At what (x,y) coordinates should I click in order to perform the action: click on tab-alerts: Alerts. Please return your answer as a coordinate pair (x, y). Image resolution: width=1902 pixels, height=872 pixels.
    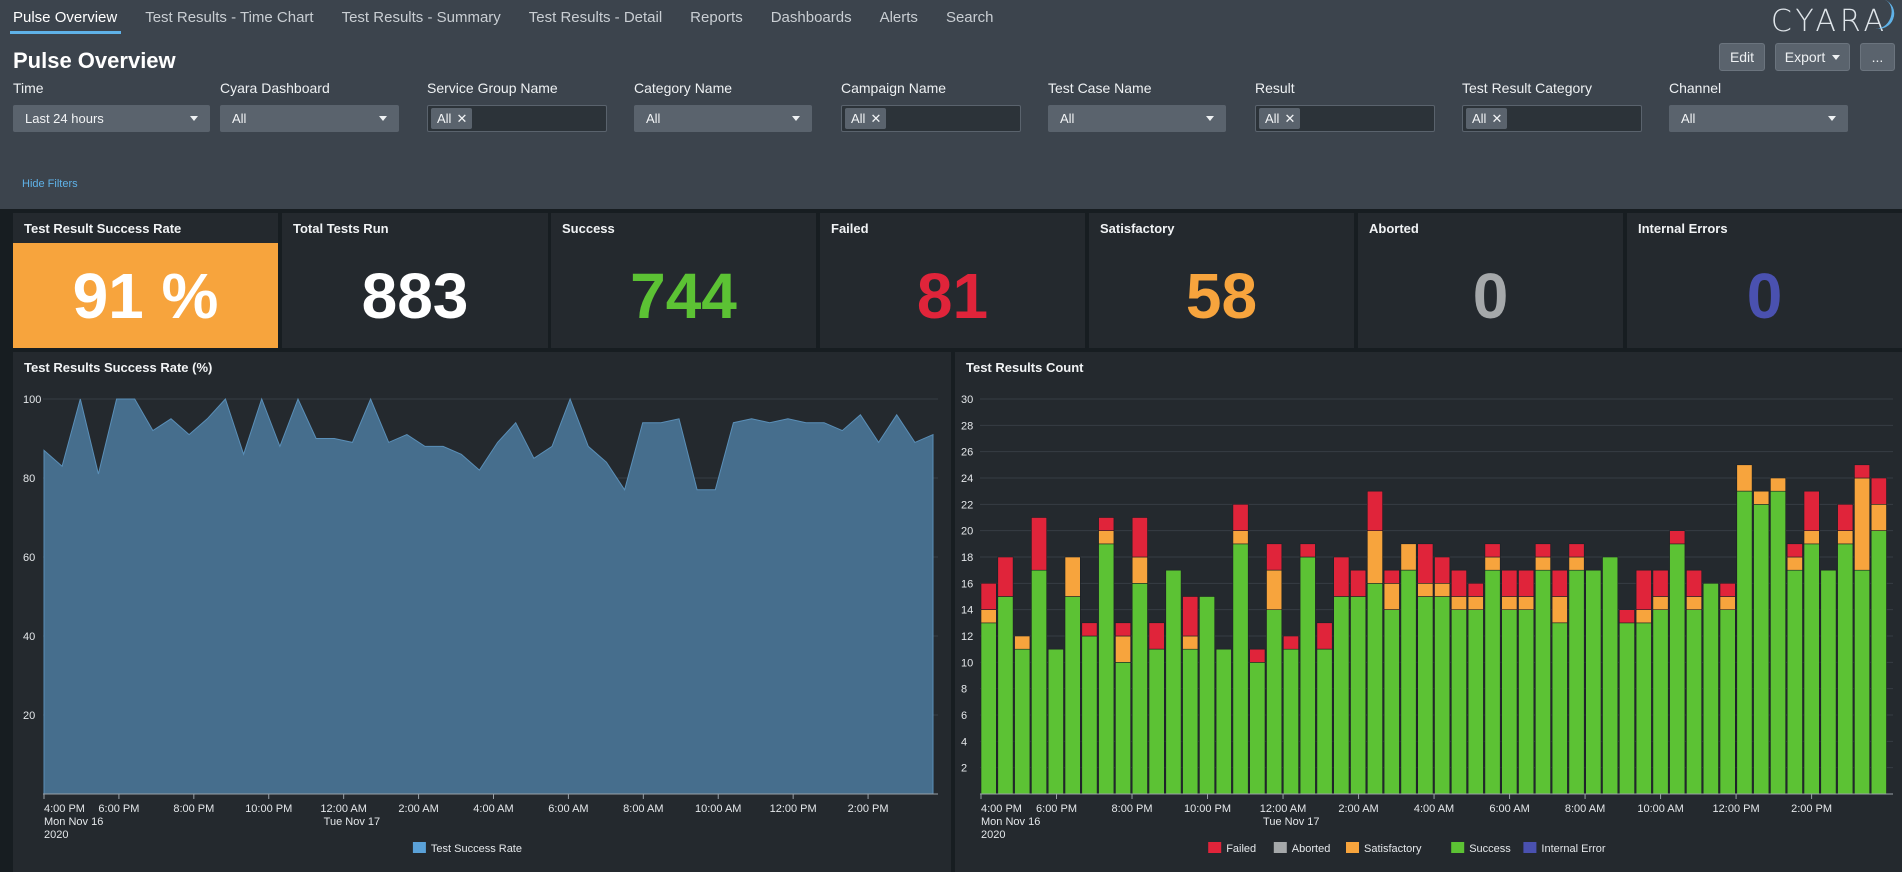
    Looking at the image, I should click on (898, 17).